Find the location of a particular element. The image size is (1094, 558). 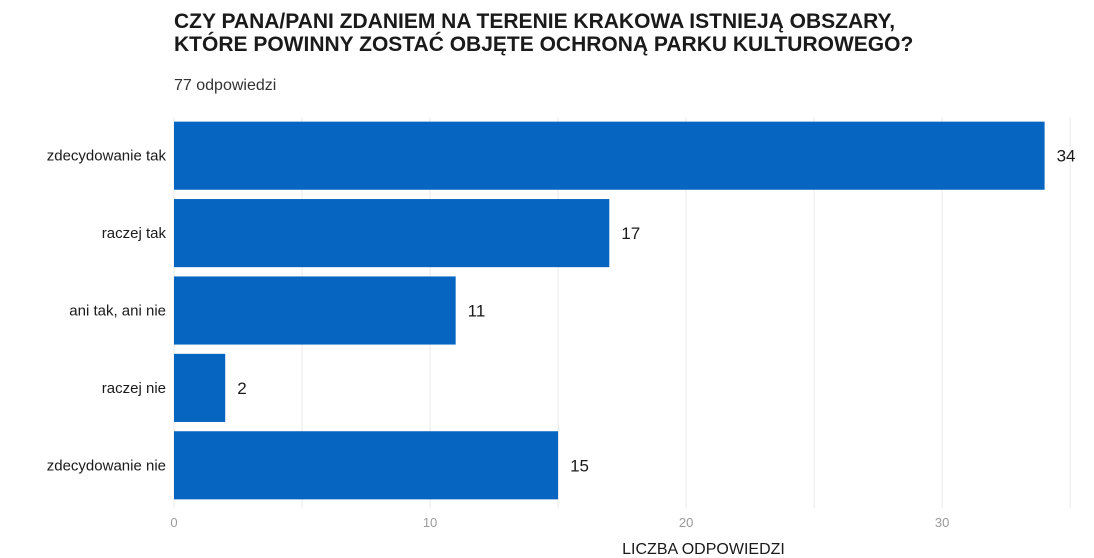

x-tick-labels: 0 10 20 30 is located at coordinates (559, 522).